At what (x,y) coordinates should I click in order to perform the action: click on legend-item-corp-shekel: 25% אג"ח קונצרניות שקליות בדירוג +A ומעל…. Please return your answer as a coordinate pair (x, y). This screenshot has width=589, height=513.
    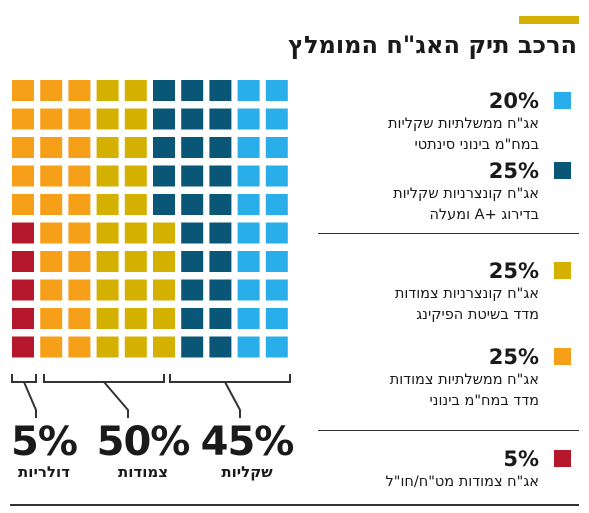
    Looking at the image, I should click on (449, 190).